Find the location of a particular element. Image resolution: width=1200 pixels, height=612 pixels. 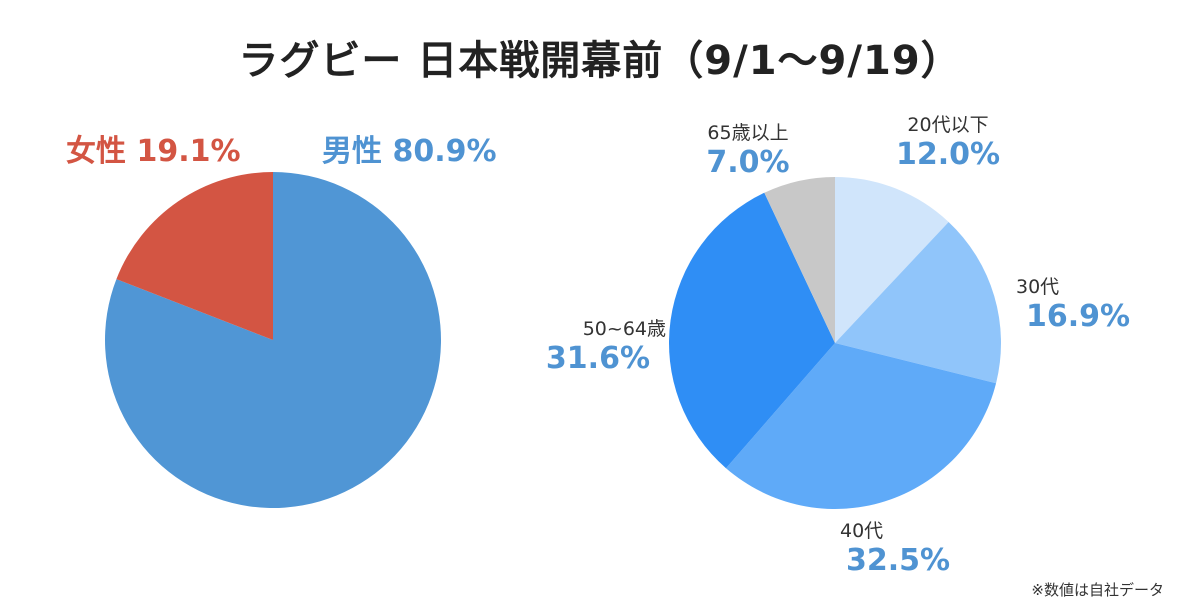

gender-label-female: 女性 19.1% is located at coordinates (153, 148).